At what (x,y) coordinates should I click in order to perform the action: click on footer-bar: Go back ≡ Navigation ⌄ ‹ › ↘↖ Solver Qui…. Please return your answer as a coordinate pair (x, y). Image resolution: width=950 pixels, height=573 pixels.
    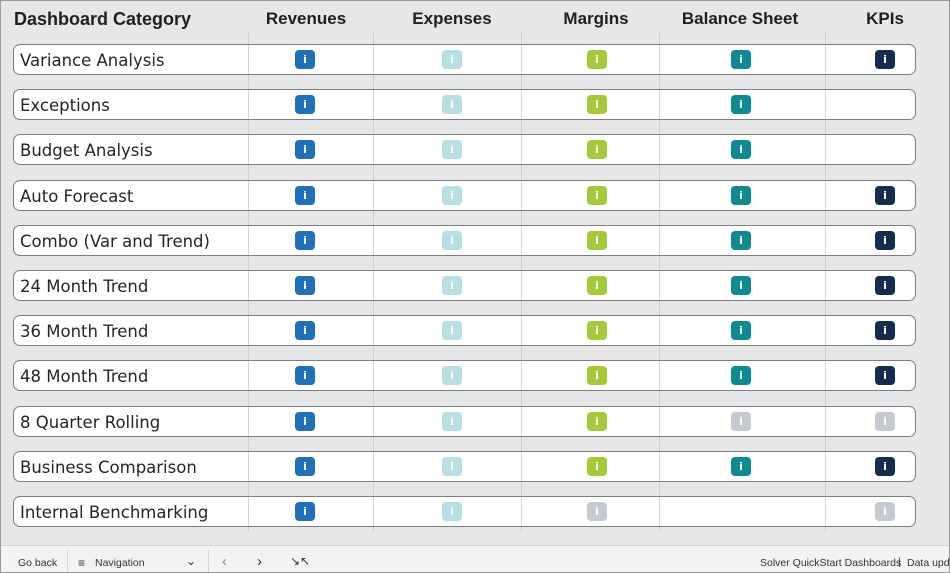
    Looking at the image, I should click on (475, 559).